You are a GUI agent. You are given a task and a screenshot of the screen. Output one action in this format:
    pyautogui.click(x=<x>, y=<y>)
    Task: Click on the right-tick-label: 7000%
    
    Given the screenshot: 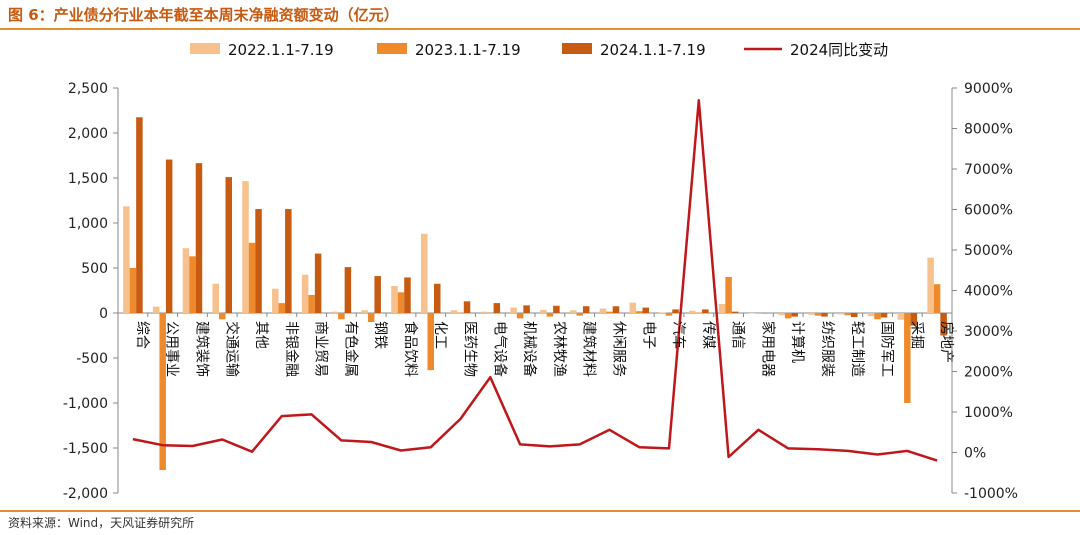 What is the action you would take?
    pyautogui.click(x=988, y=170)
    